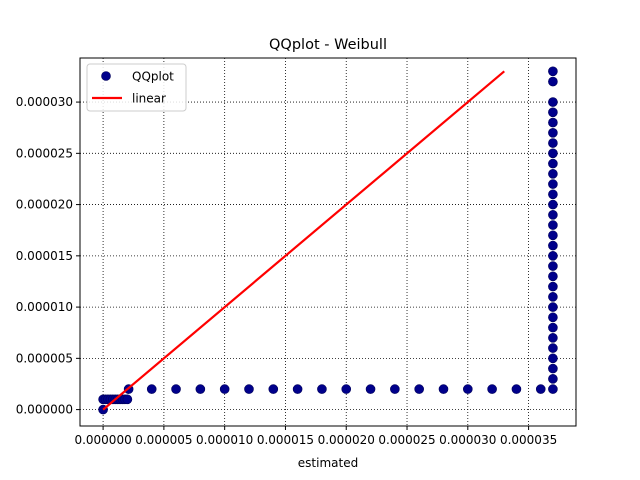  Describe the element at coordinates (44, 256) in the screenshot. I see `y-tick-label: 0.000015` at that location.